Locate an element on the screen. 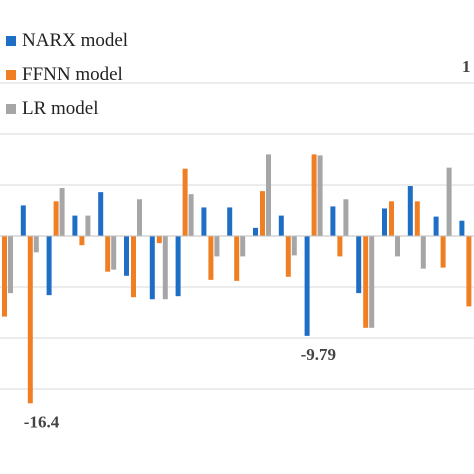 Image resolution: width=474 pixels, height=474 pixels. legend: NARX model FFNN model LR model is located at coordinates (106, 75).